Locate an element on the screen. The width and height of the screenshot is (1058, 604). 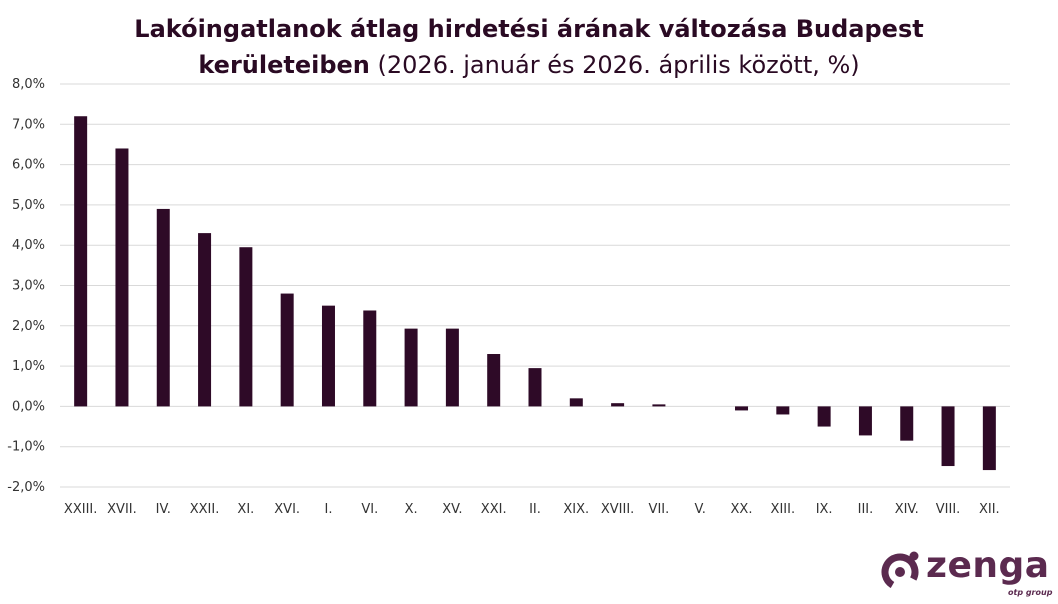
x-category-label: III. is located at coordinates (866, 509).